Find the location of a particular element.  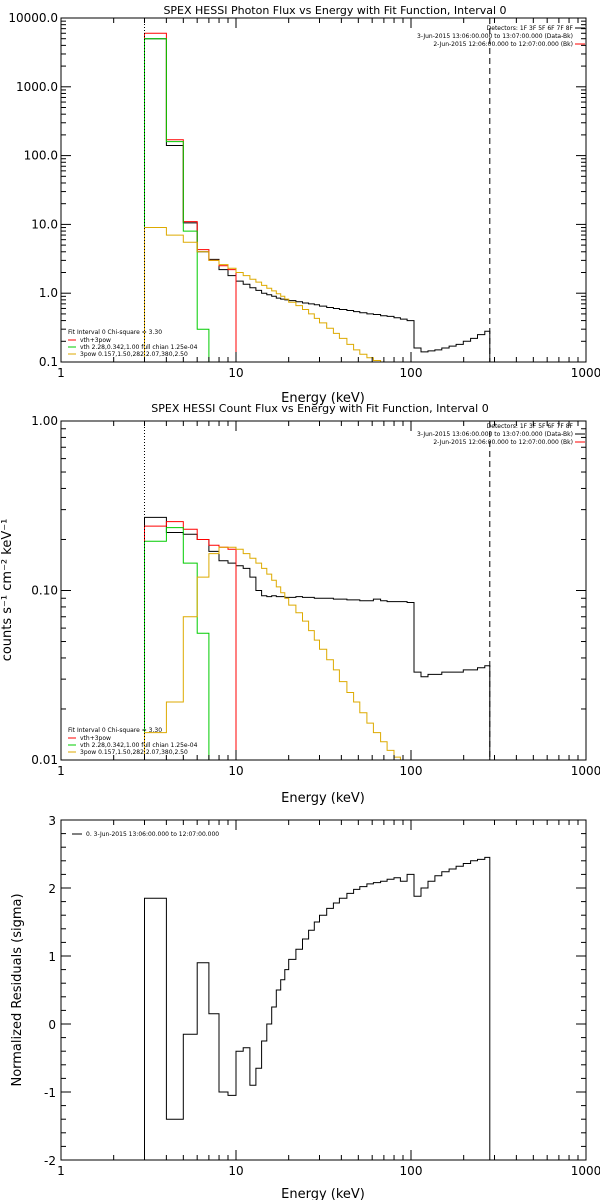

residuals-y-tick-label: 3 is located at coordinates (52, 821).